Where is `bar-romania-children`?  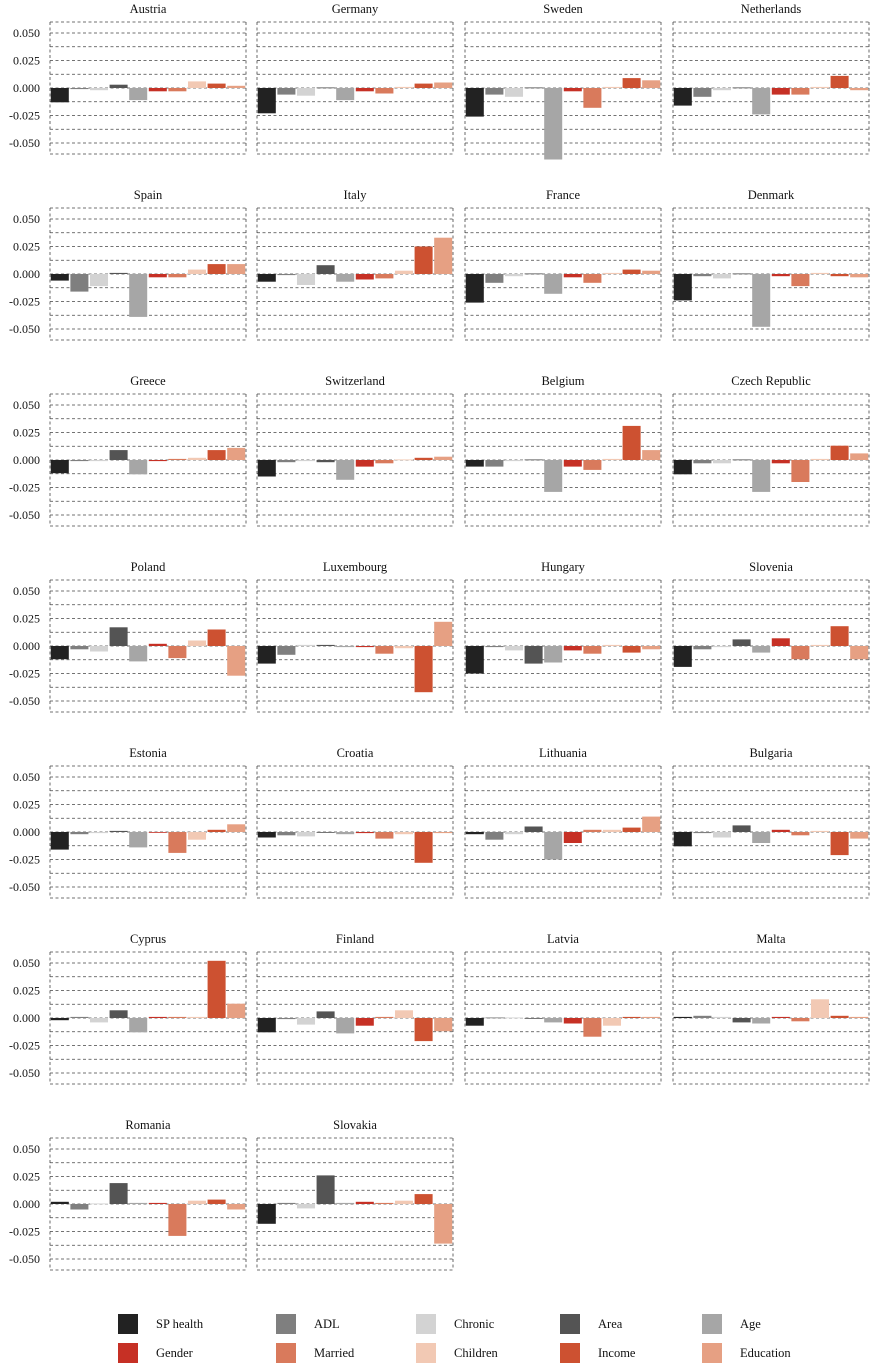
bar-romania-children is located at coordinates (197, 1202).